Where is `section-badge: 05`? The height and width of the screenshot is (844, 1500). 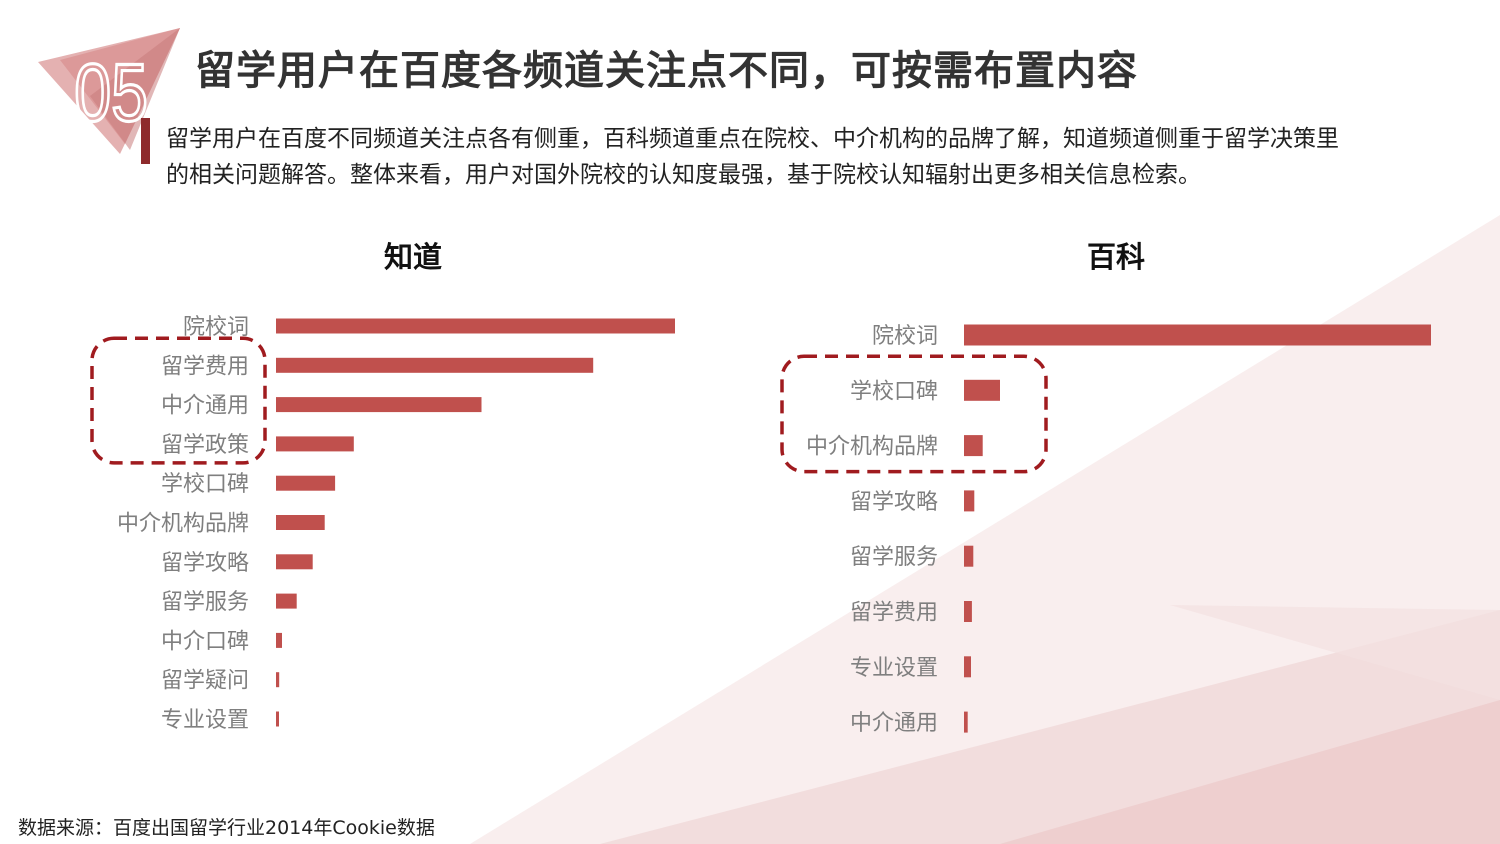
section-badge: 05 is located at coordinates (110, 91).